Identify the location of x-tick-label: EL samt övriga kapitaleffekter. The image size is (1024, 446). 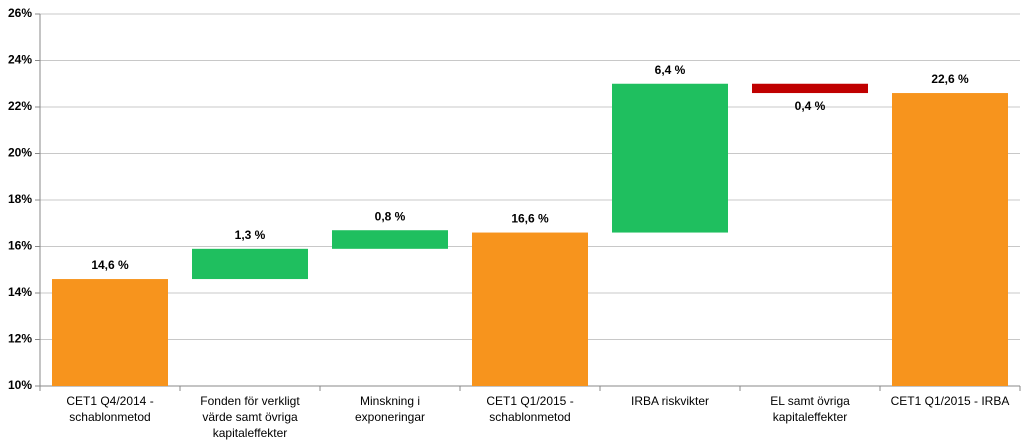
(810, 409).